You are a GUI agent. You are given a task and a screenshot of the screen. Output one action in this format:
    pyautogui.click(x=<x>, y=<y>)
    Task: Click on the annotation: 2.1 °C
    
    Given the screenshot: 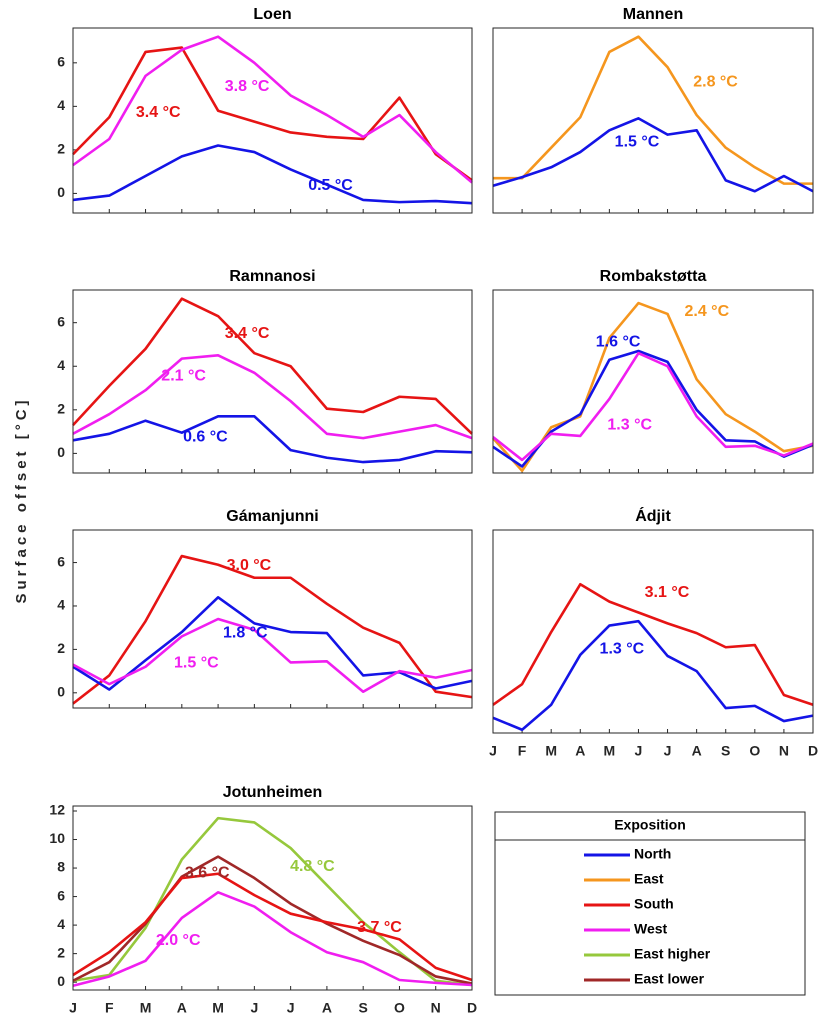 What is the action you would take?
    pyautogui.click(x=183, y=375)
    